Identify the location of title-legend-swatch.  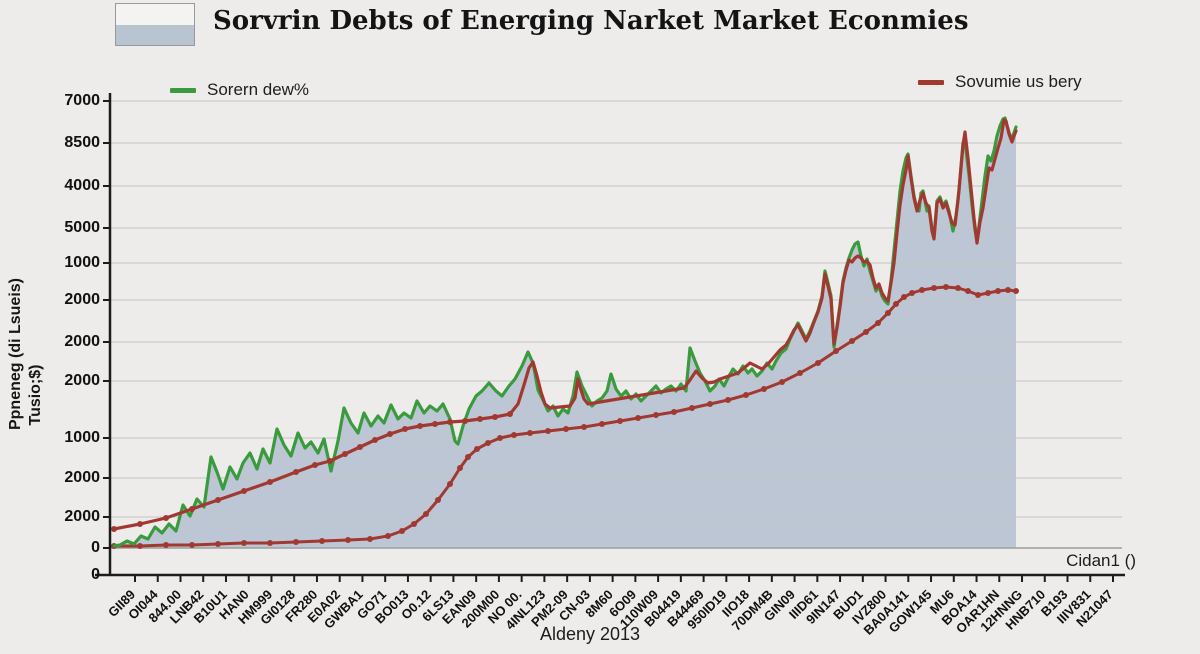
(155, 24).